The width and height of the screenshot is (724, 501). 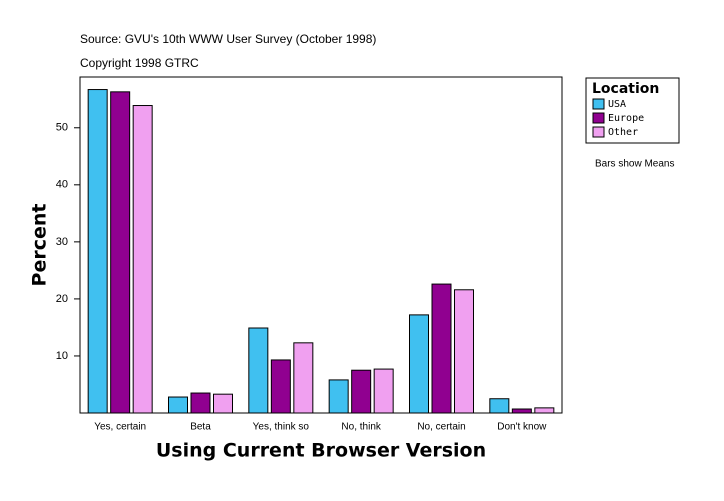 What do you see at coordinates (321, 451) in the screenshot?
I see `x-axis-label: Using Current Browser Version` at bounding box center [321, 451].